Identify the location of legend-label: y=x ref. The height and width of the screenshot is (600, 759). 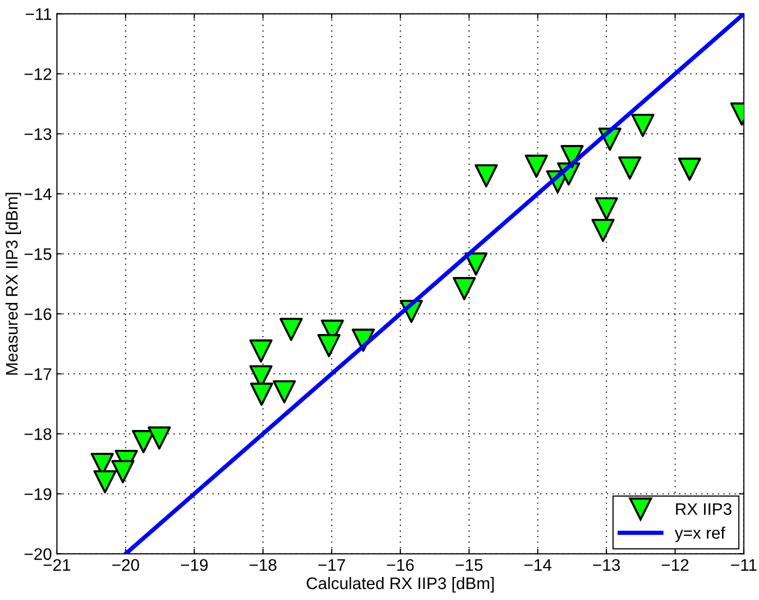
(700, 534).